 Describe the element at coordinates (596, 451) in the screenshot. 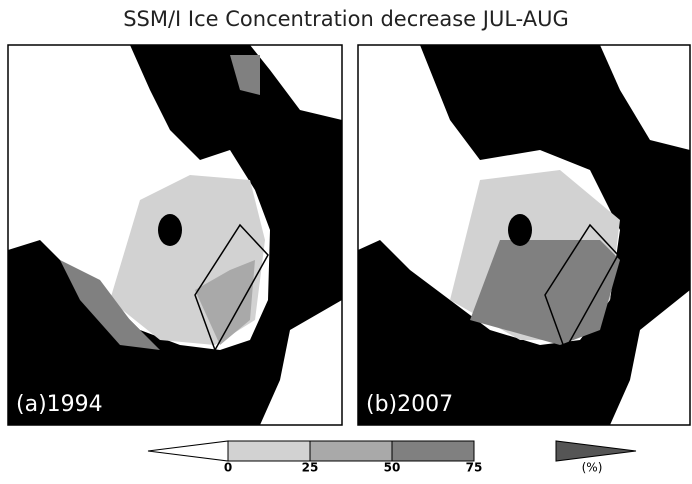

I see `colorbar-extend-high` at that location.